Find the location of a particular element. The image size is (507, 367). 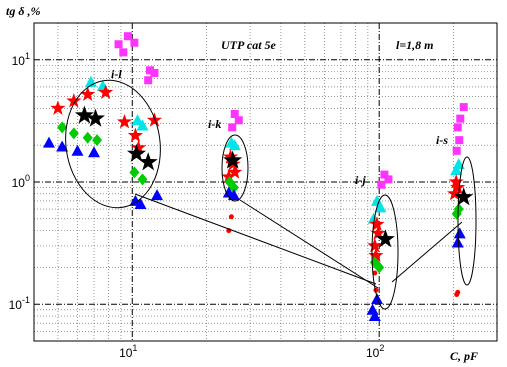

ellipse-i-k is located at coordinates (235, 168).